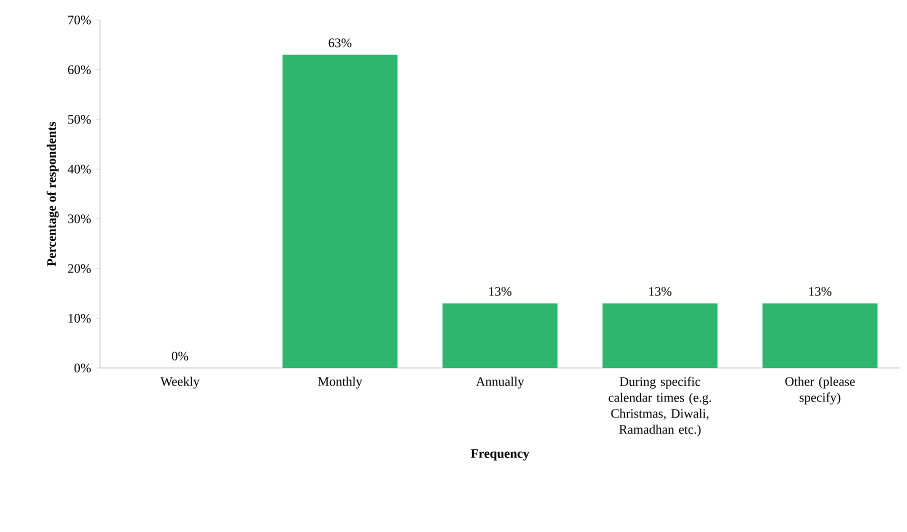  Describe the element at coordinates (79, 268) in the screenshot. I see `y-tick-label: 20%` at that location.